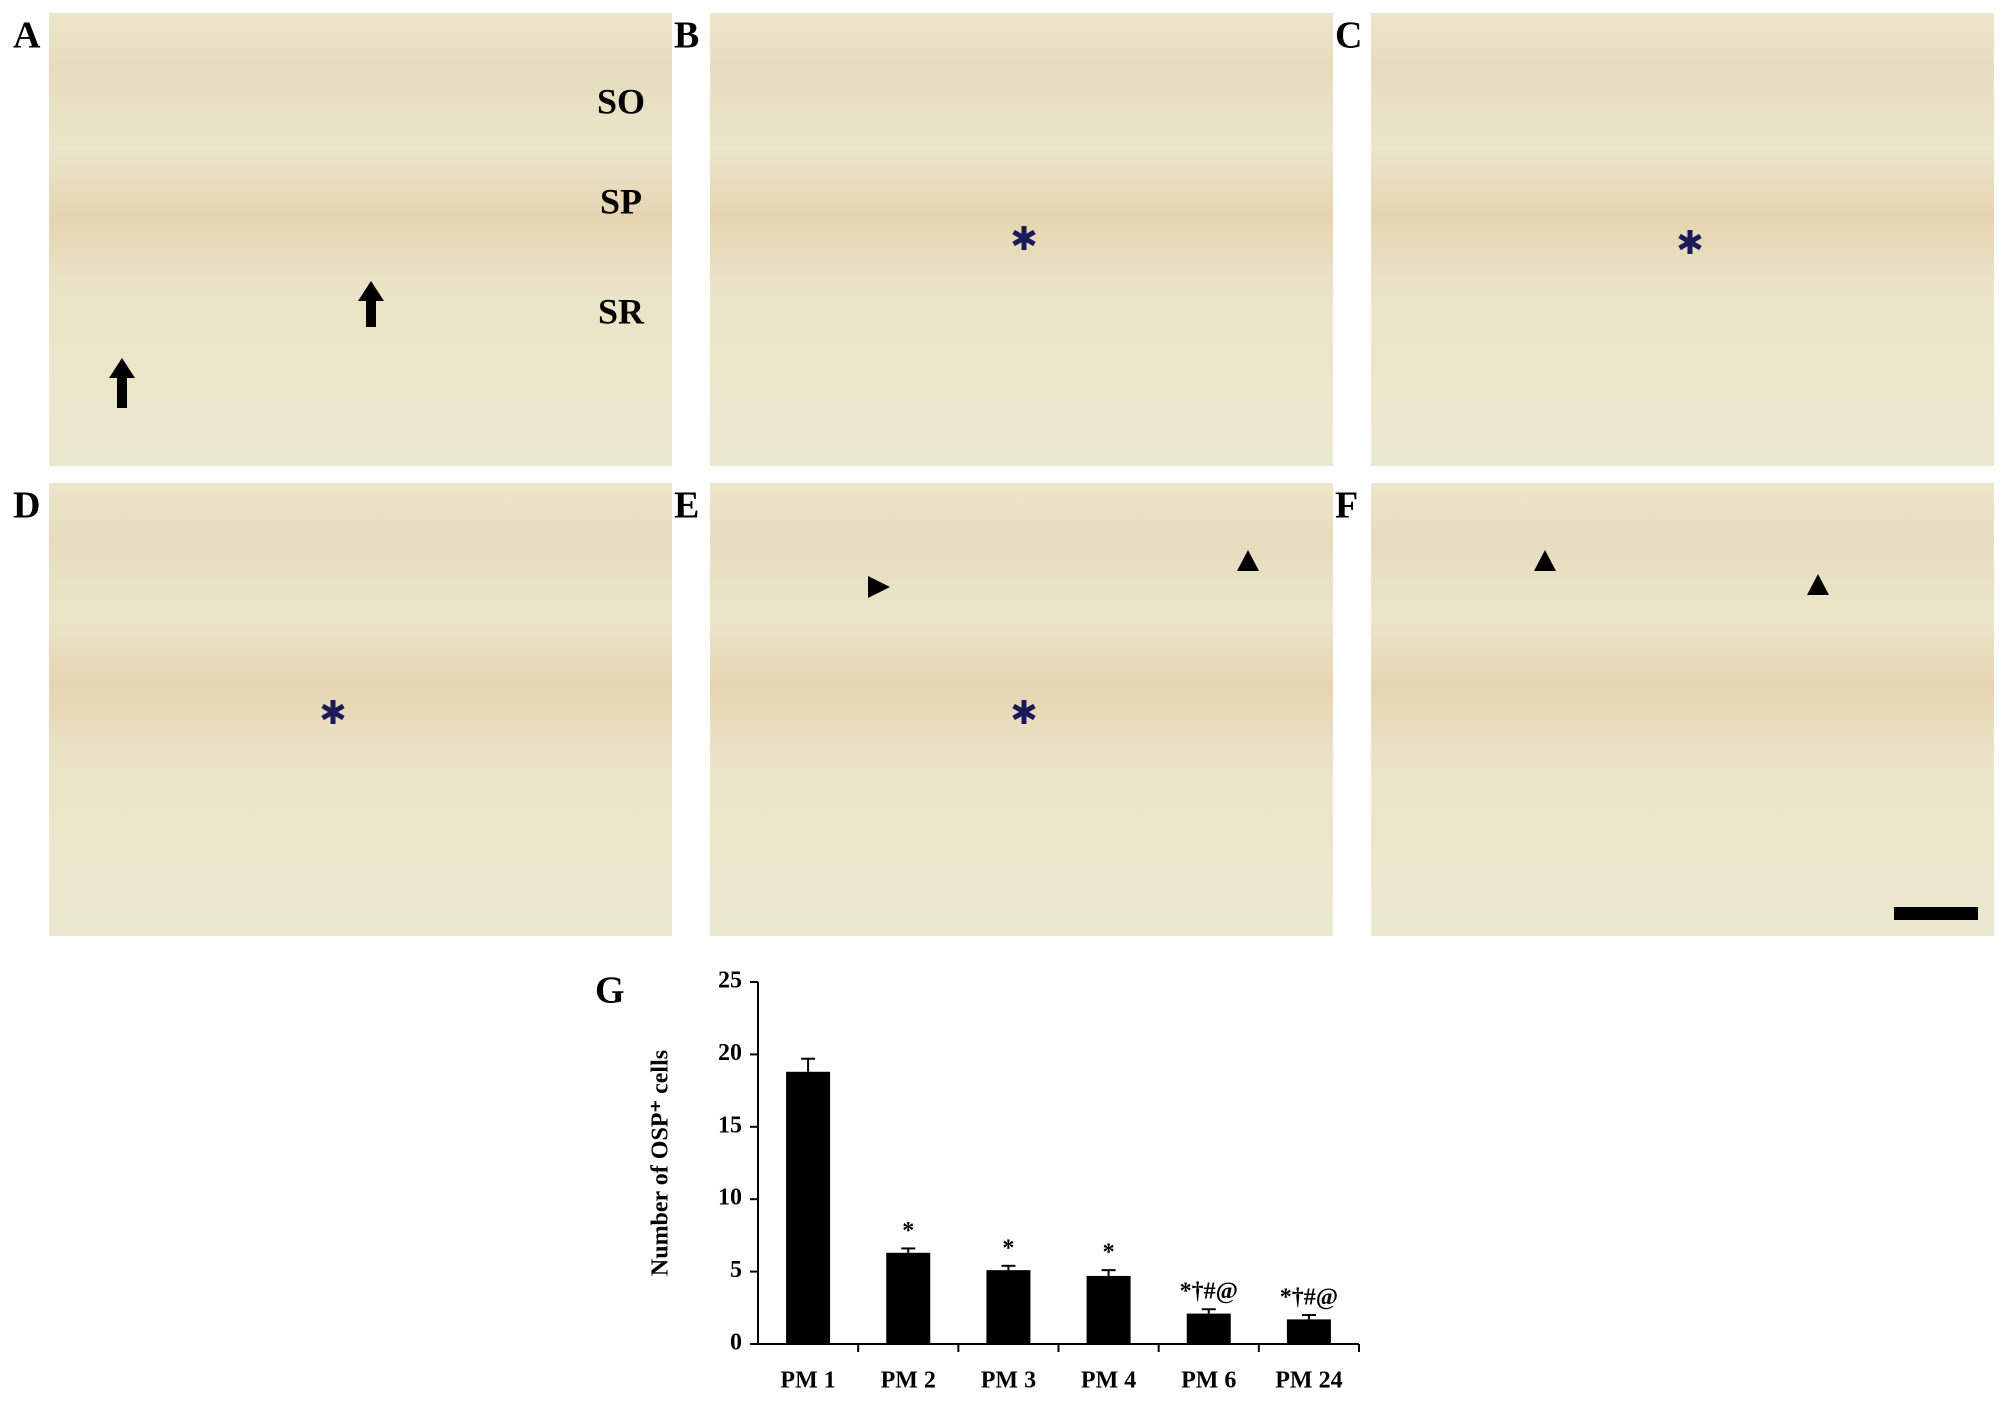  Describe the element at coordinates (26, 506) in the screenshot. I see `panel-label: D` at that location.